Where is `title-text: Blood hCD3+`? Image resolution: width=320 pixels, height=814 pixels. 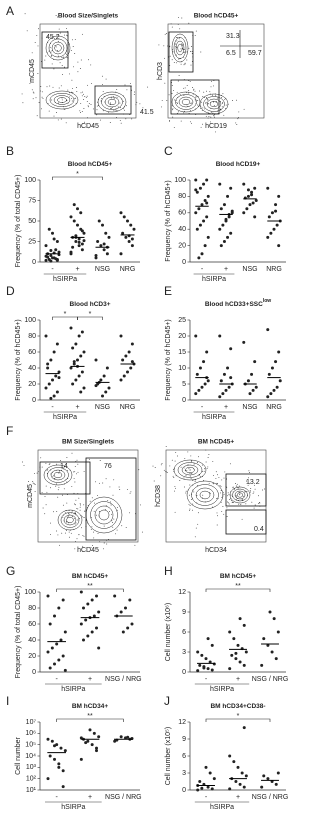 title-text: Blood hCD3+ is located at coordinates (90, 304).